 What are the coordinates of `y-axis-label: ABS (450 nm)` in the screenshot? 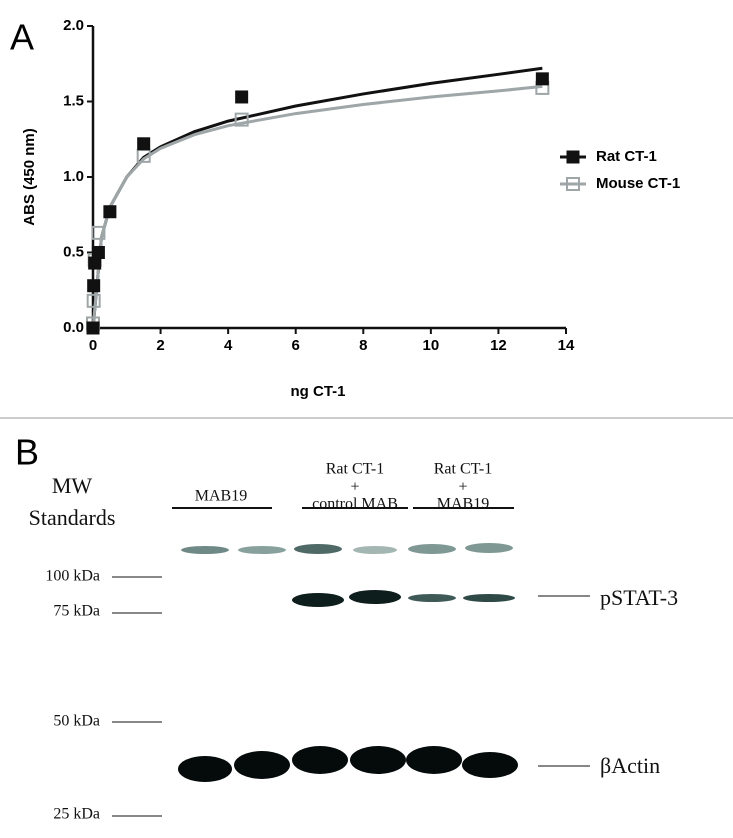 It's located at (29, 177).